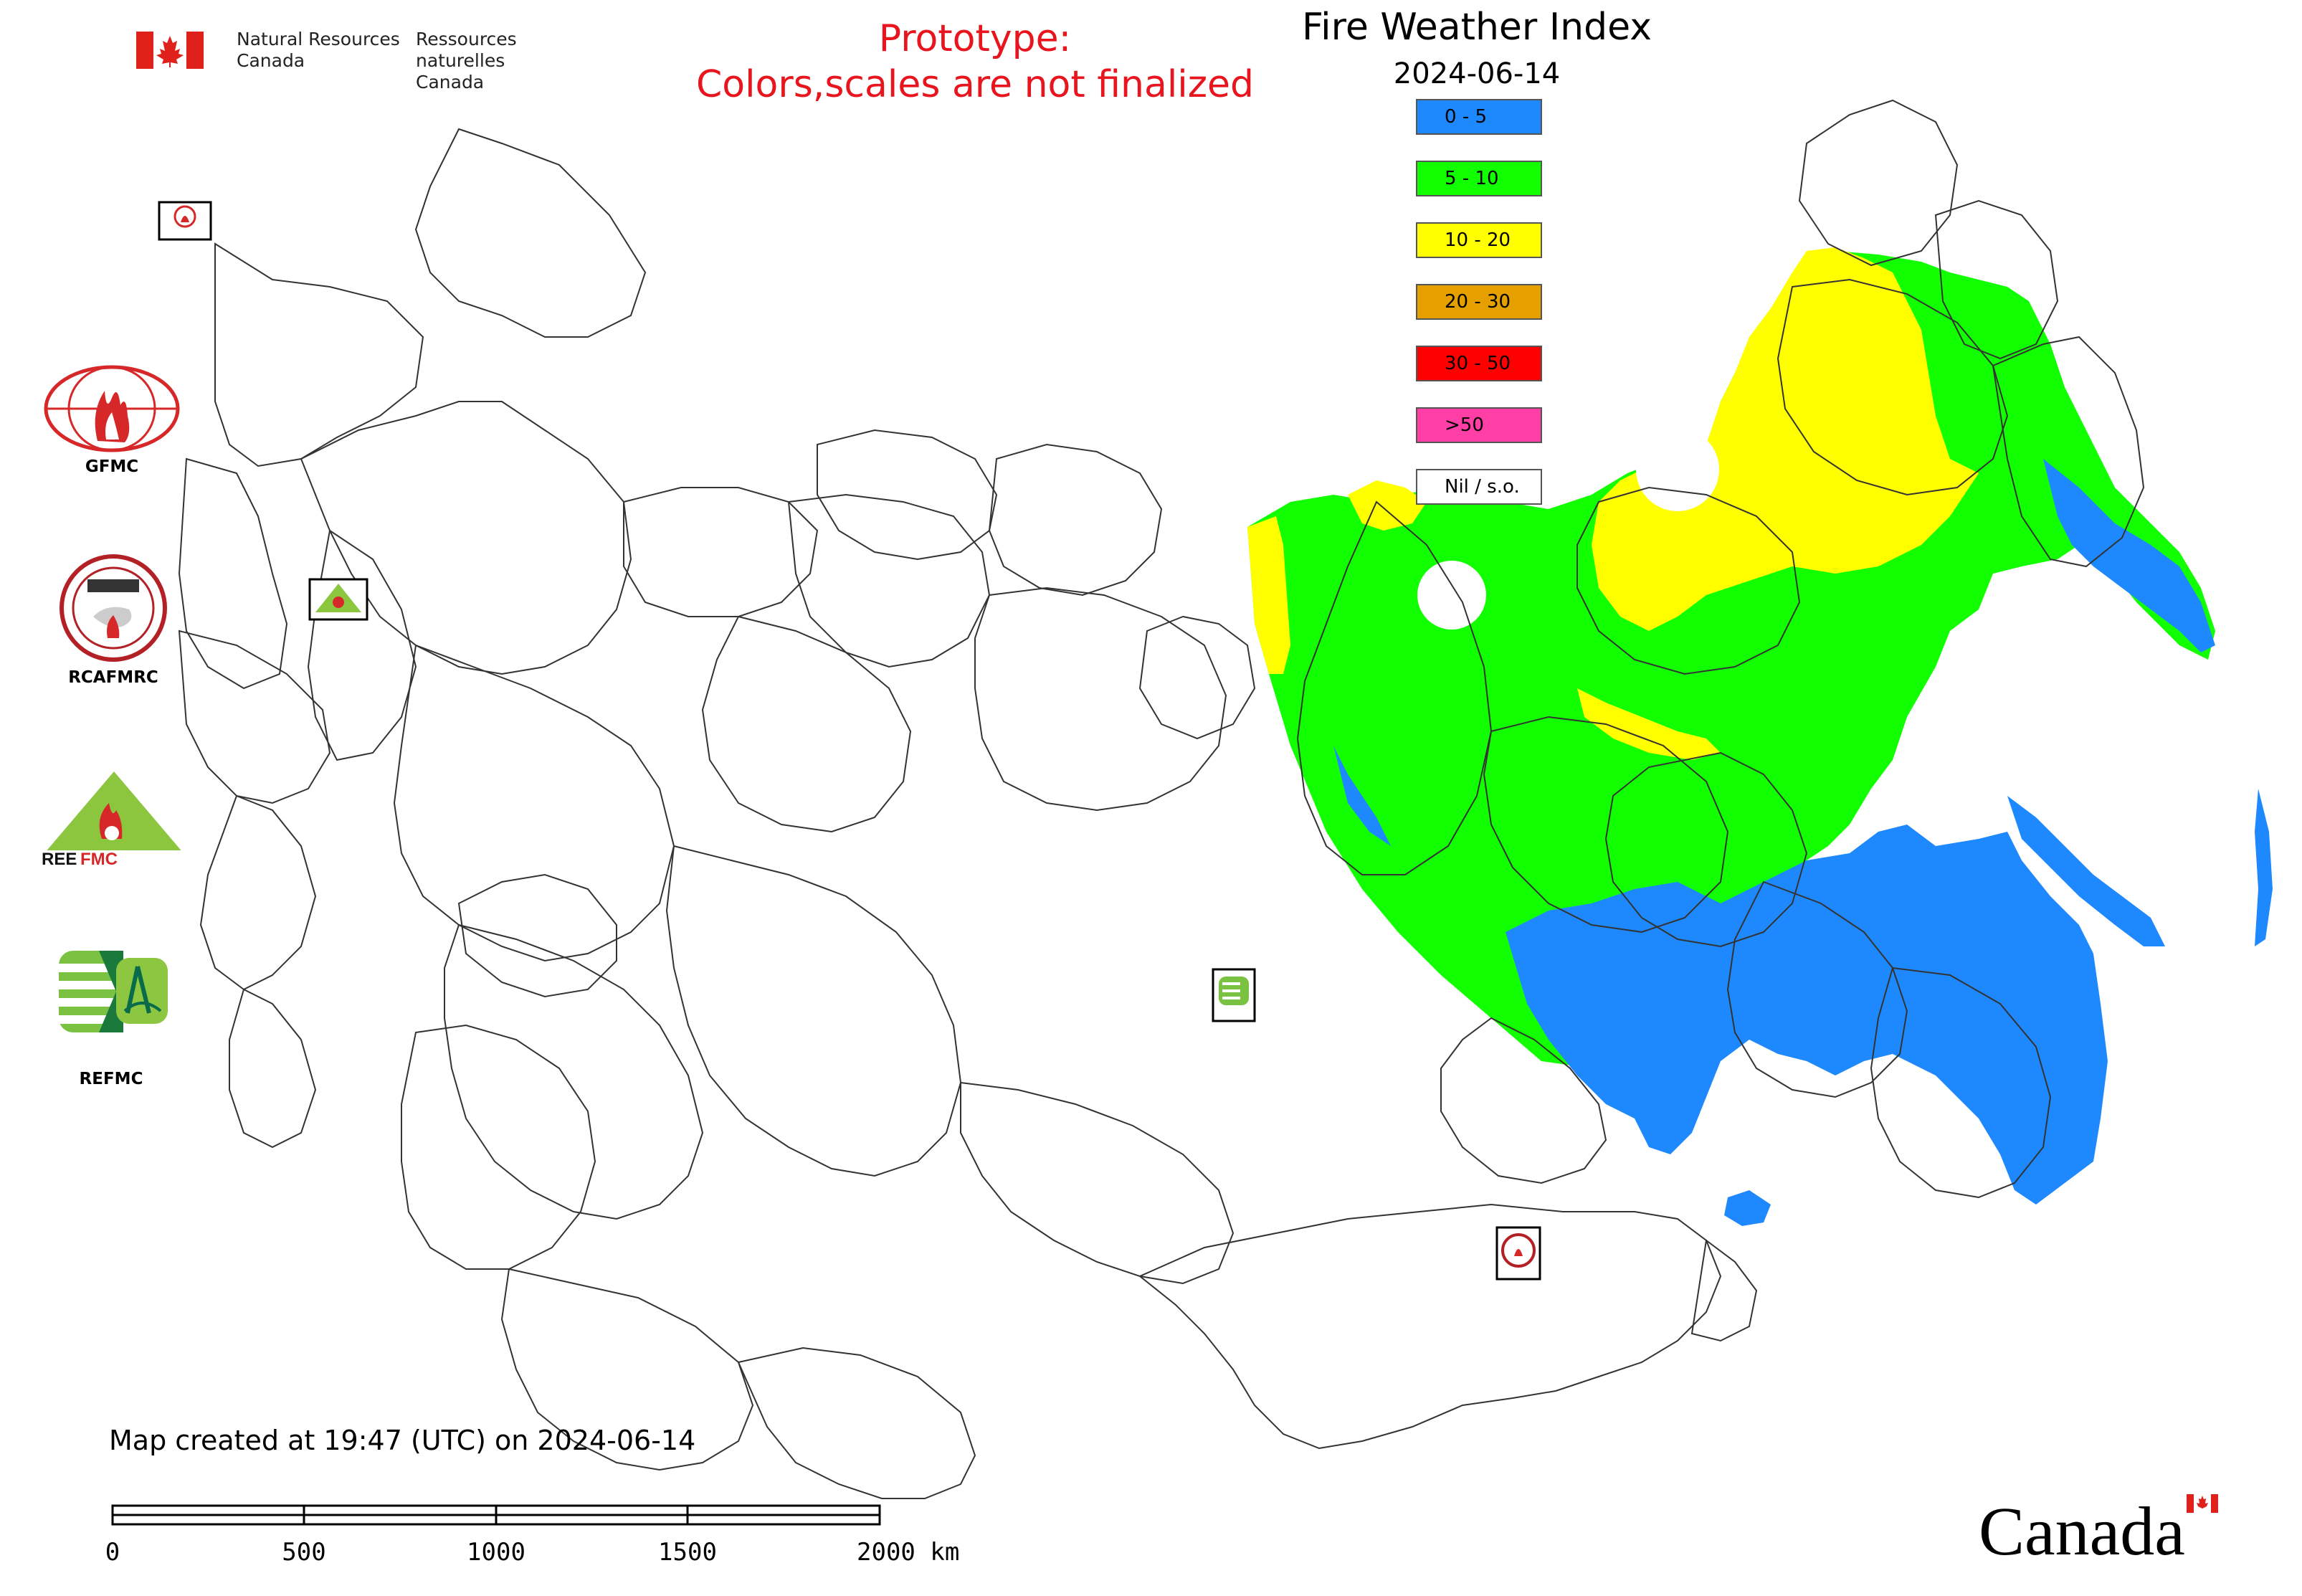 The width and height of the screenshot is (2302, 1596). What do you see at coordinates (303, 1552) in the screenshot?
I see `scale-label-500: 500` at bounding box center [303, 1552].